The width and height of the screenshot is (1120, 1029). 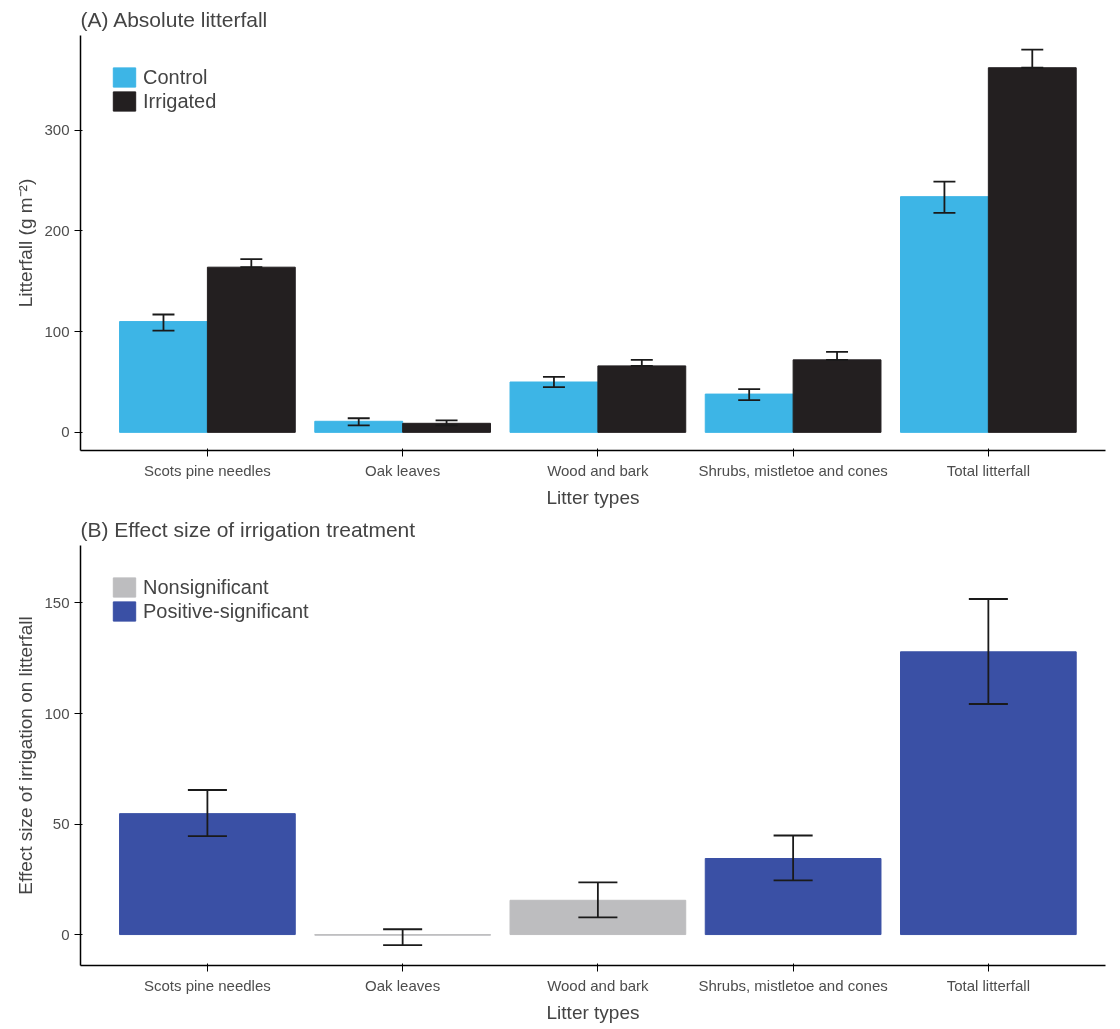 What do you see at coordinates (57, 230) in the screenshot?
I see `y-tick-label: 200` at bounding box center [57, 230].